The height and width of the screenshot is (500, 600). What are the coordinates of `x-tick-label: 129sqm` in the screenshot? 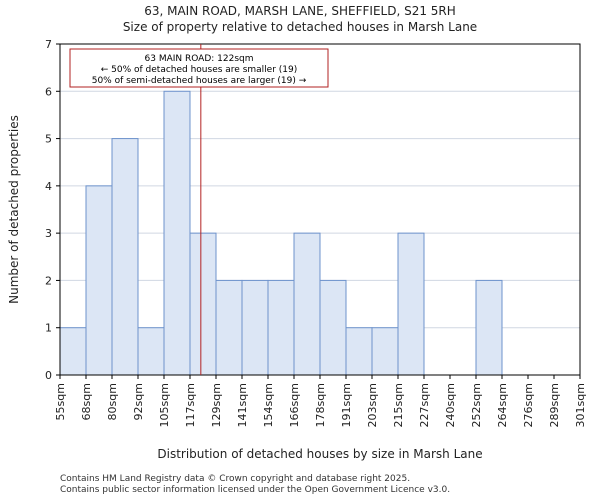 It's located at (216, 405).